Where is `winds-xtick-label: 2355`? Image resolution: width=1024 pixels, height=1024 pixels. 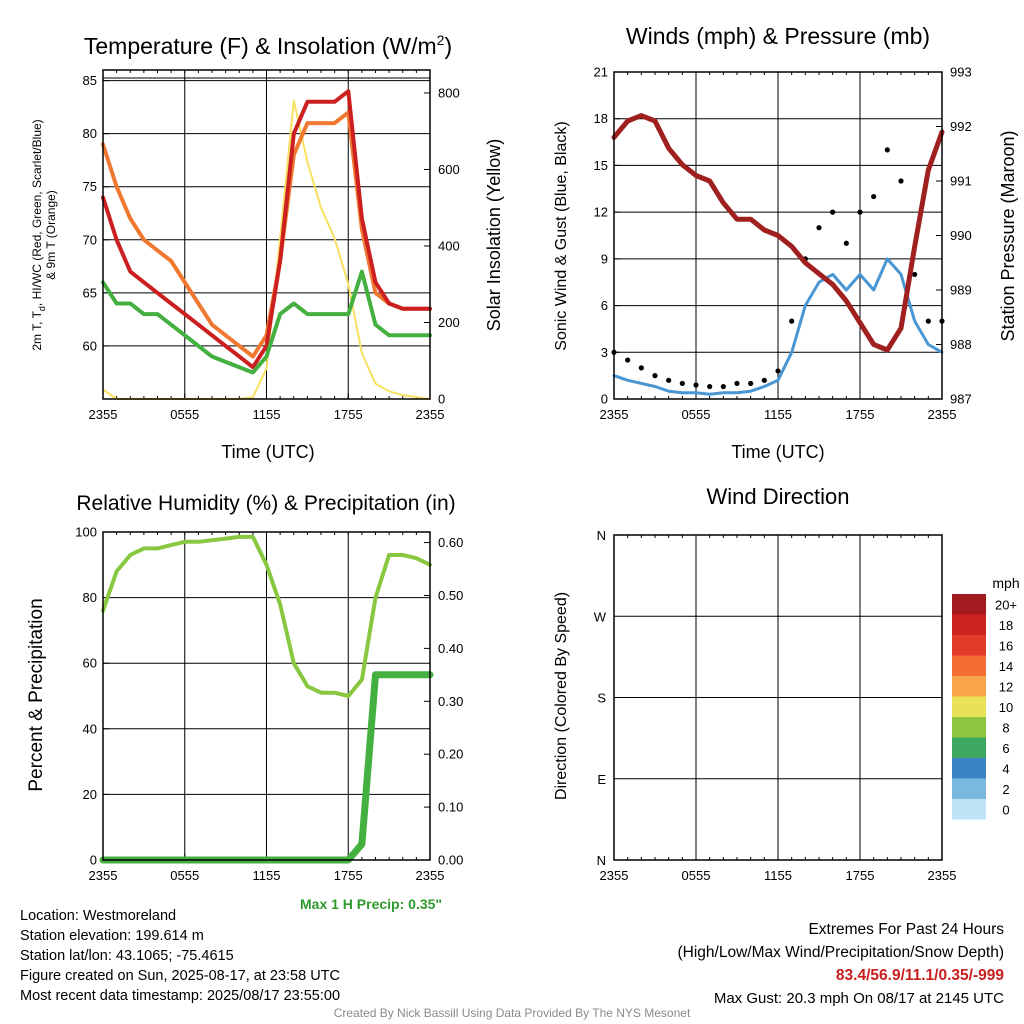
winds-xtick-label: 2355 is located at coordinates (942, 414).